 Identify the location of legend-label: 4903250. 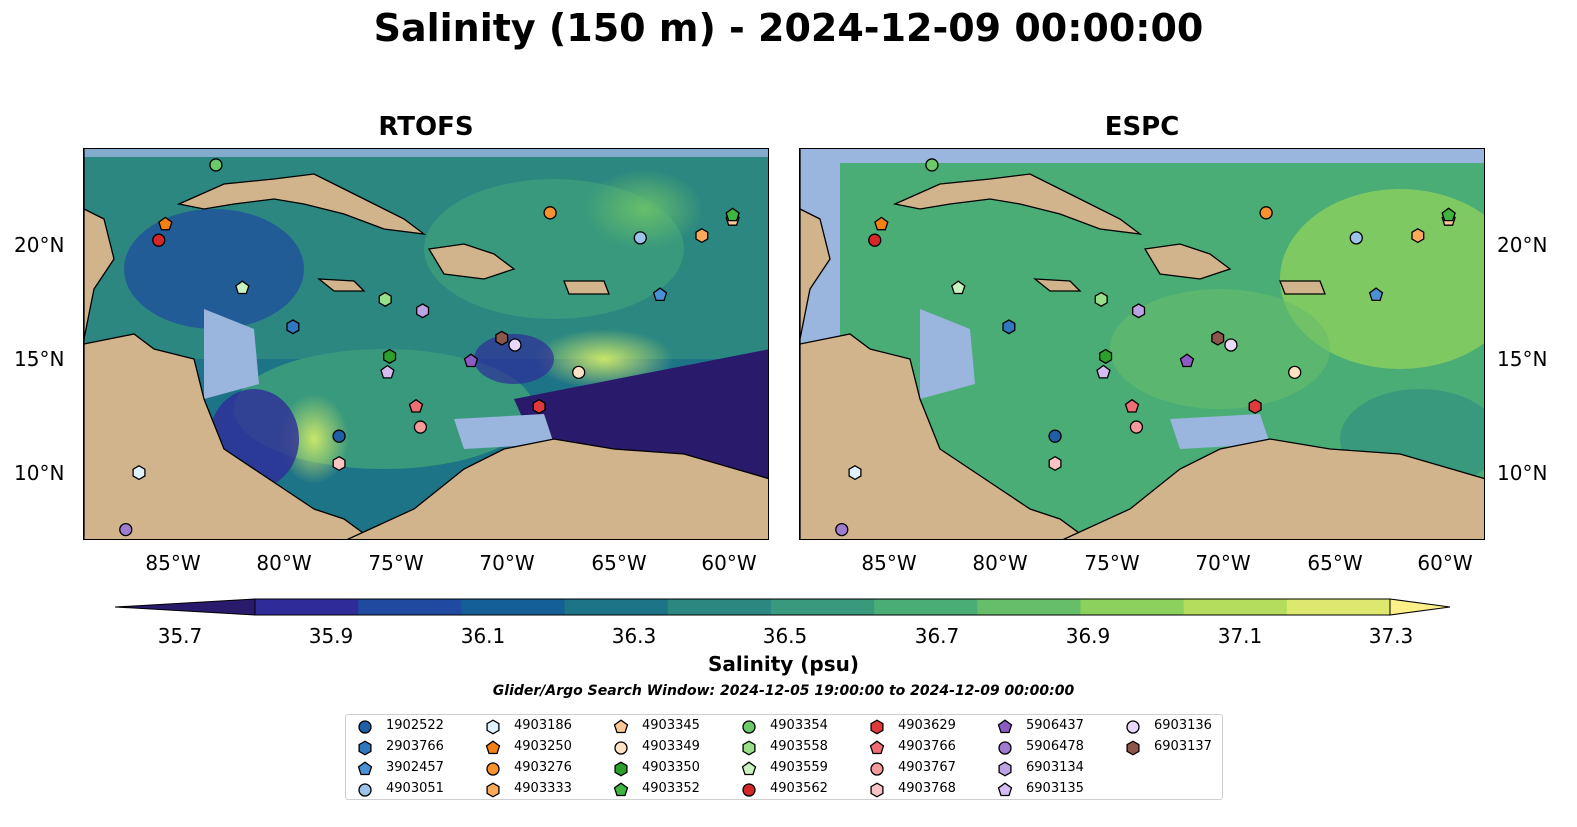
(543, 746).